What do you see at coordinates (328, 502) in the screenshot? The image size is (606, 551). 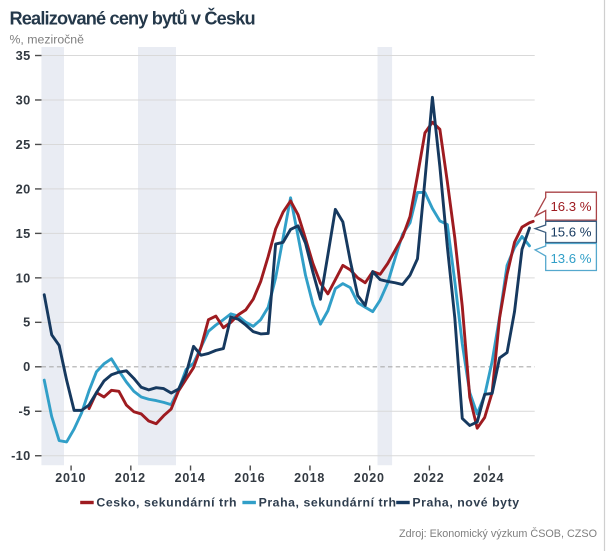 I see `svg-text: Praha, sekundární trh` at bounding box center [328, 502].